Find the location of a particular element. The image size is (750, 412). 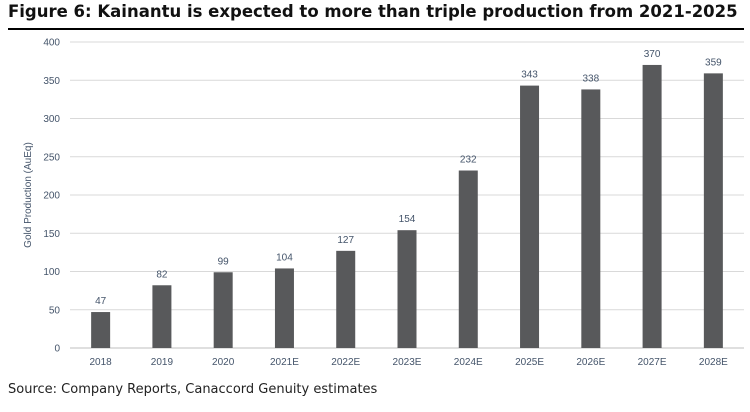

x-tick-label: 2027E is located at coordinates (652, 362).